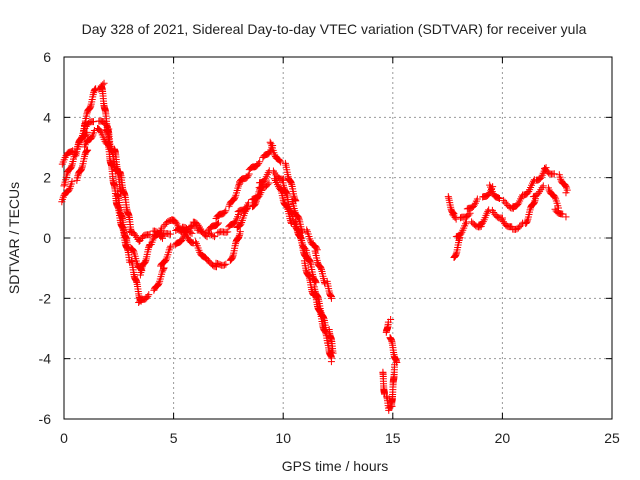 The width and height of the screenshot is (640, 480). I want to click on x-tick-label: 20, so click(503, 438).